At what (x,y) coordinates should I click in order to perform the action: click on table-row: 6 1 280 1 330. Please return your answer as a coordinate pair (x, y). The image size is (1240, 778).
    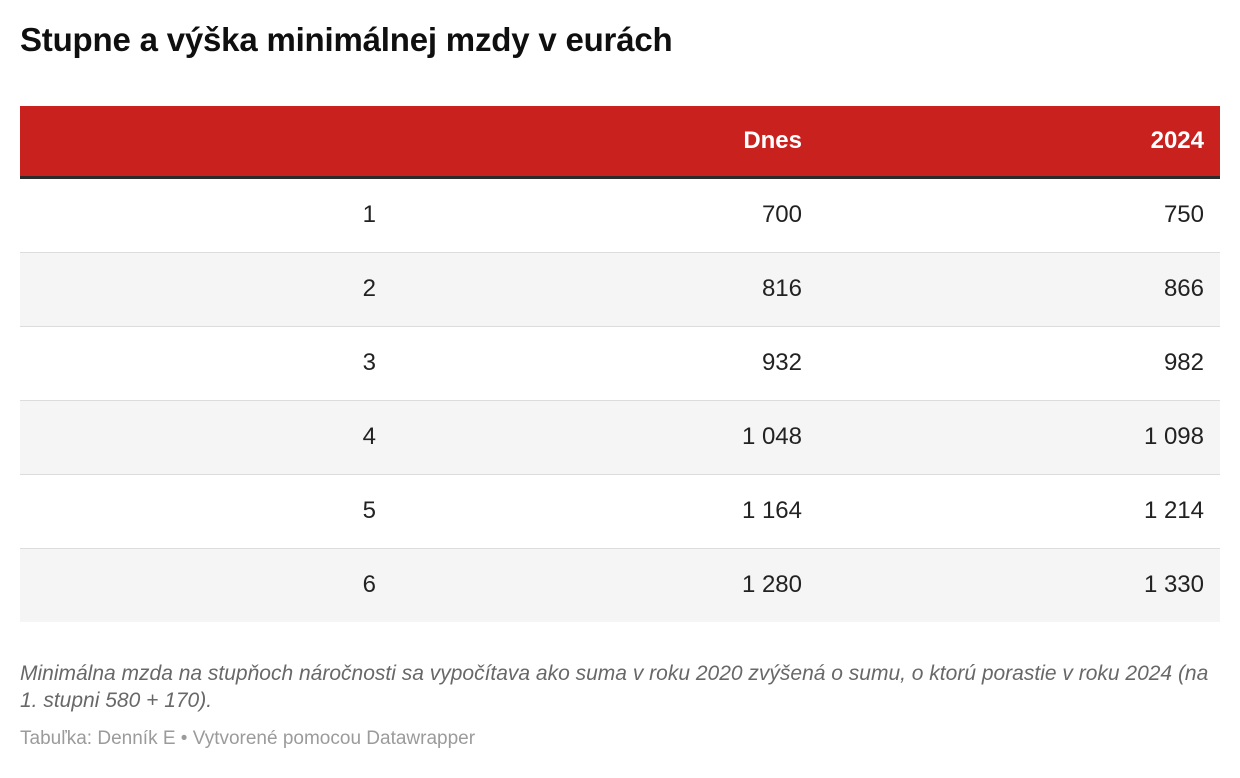
    Looking at the image, I should click on (620, 585).